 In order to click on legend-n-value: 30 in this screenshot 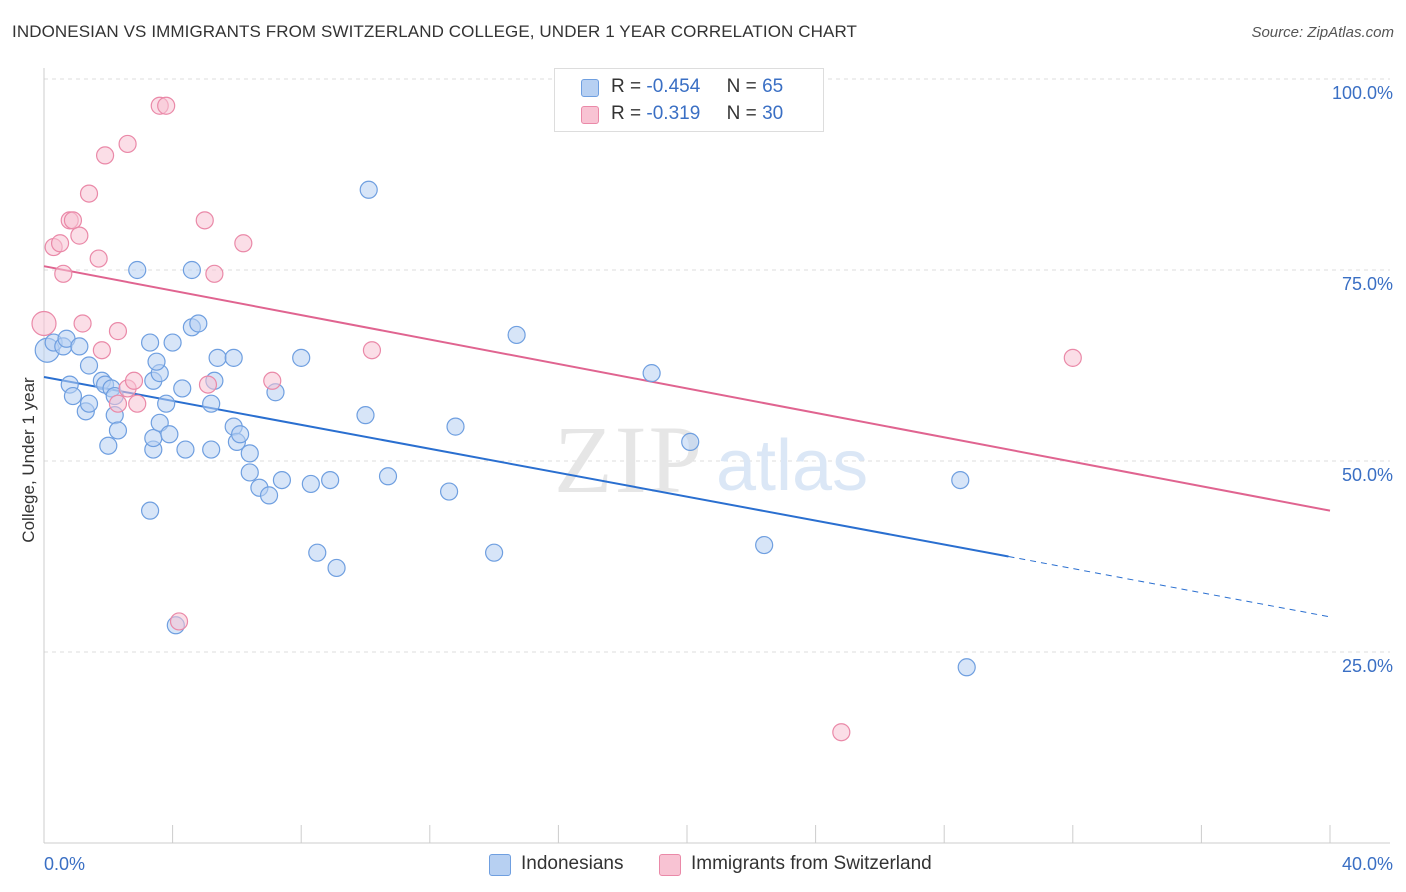, I will do `click(773, 113)`.